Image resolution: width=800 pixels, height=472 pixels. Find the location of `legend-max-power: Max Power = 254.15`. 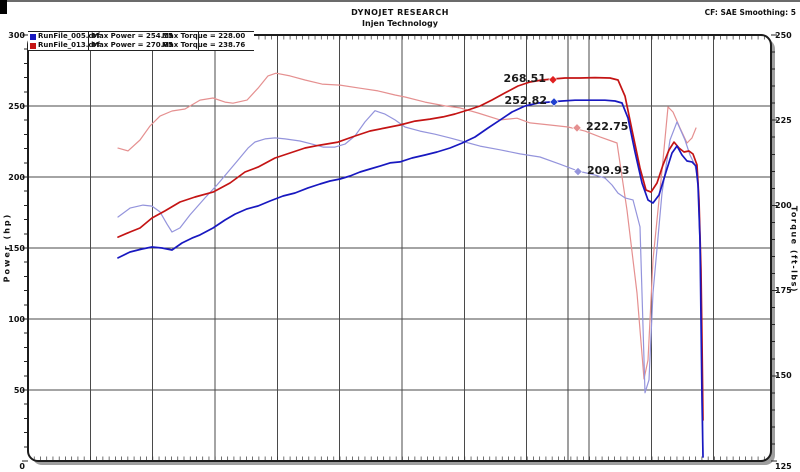

legend-max-power: Max Power = 254.15 is located at coordinates (132, 36).